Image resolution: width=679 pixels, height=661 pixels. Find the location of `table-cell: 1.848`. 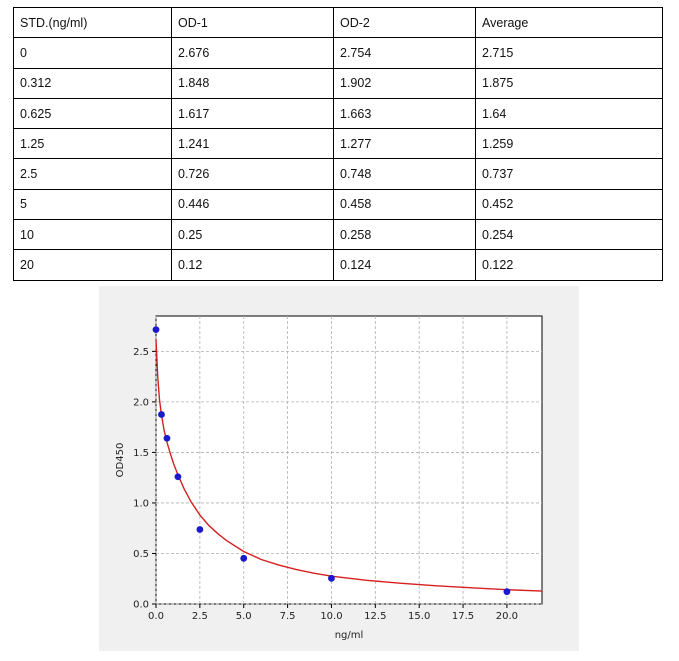

table-cell: 1.848 is located at coordinates (252, 83).